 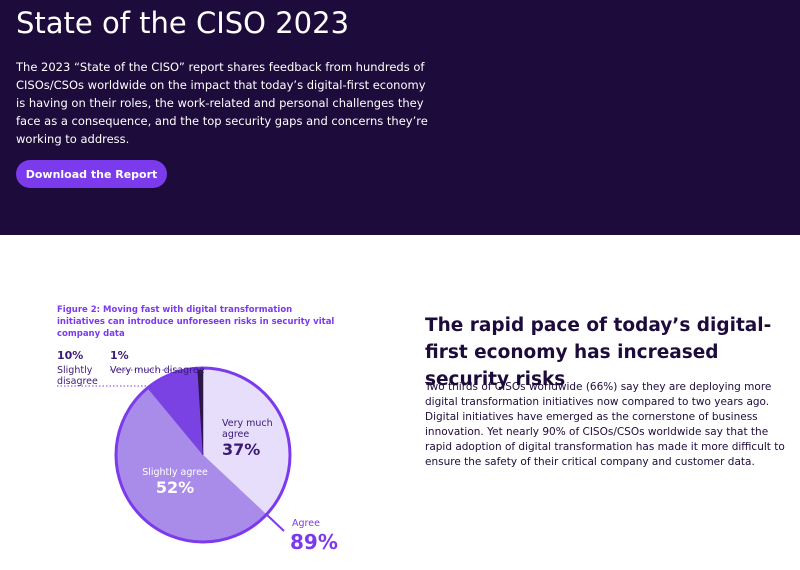 What do you see at coordinates (203, 455) in the screenshot?
I see `pie-outline` at bounding box center [203, 455].